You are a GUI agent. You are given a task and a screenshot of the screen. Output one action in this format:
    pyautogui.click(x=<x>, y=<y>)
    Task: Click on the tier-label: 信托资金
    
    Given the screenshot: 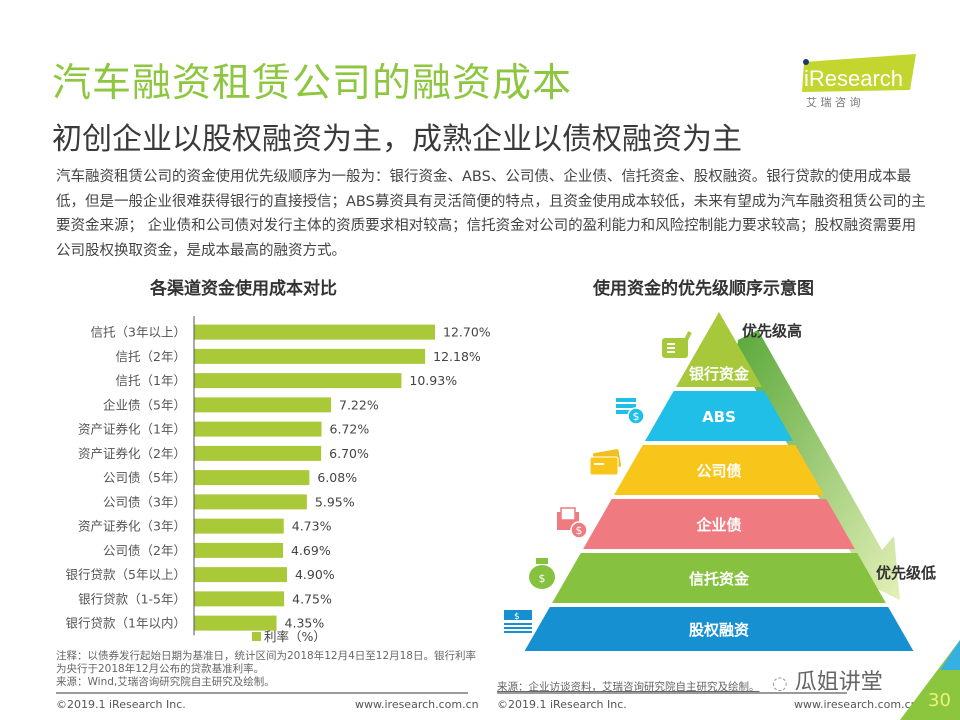 What is the action you would take?
    pyautogui.click(x=719, y=579)
    